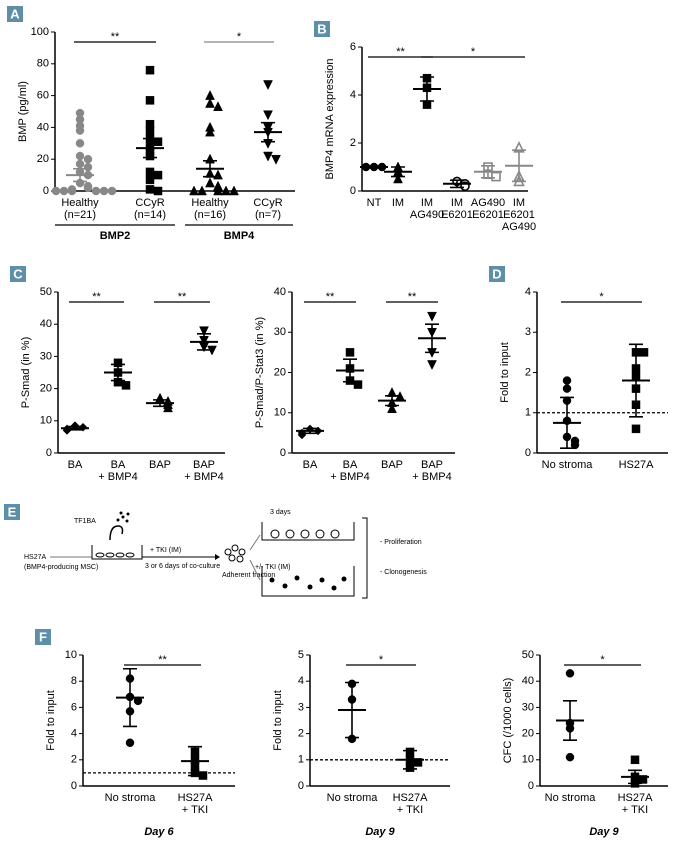 The image size is (679, 849). I want to click on y-tick-label: 6, so click(74, 707).